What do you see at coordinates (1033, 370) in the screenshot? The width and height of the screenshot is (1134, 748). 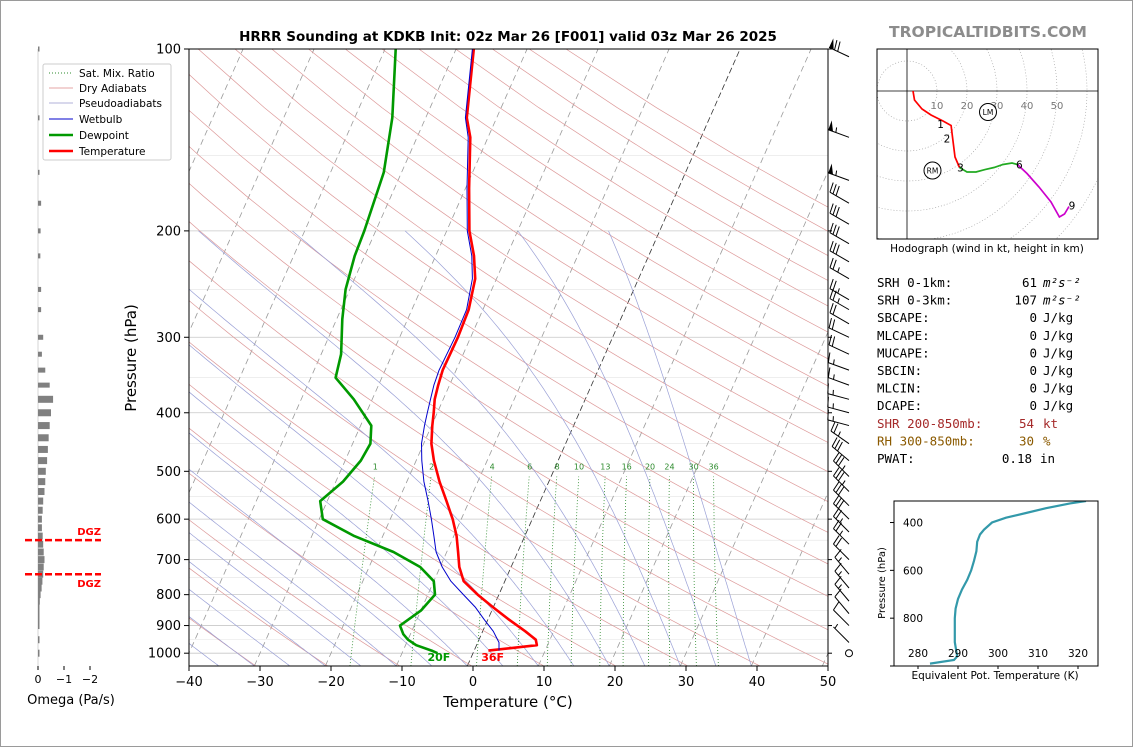 I see `index-value: 0` at bounding box center [1033, 370].